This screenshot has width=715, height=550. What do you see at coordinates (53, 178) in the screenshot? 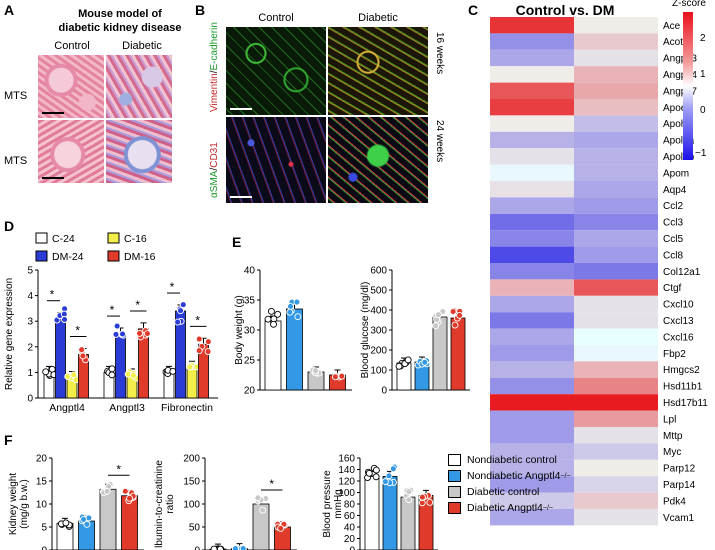
I see `scale-bar` at bounding box center [53, 178].